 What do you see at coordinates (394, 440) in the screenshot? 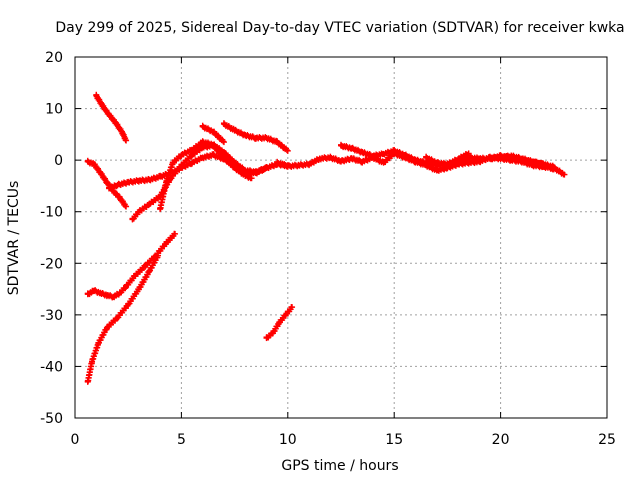
I see `x-tick-label: 15` at bounding box center [394, 440].